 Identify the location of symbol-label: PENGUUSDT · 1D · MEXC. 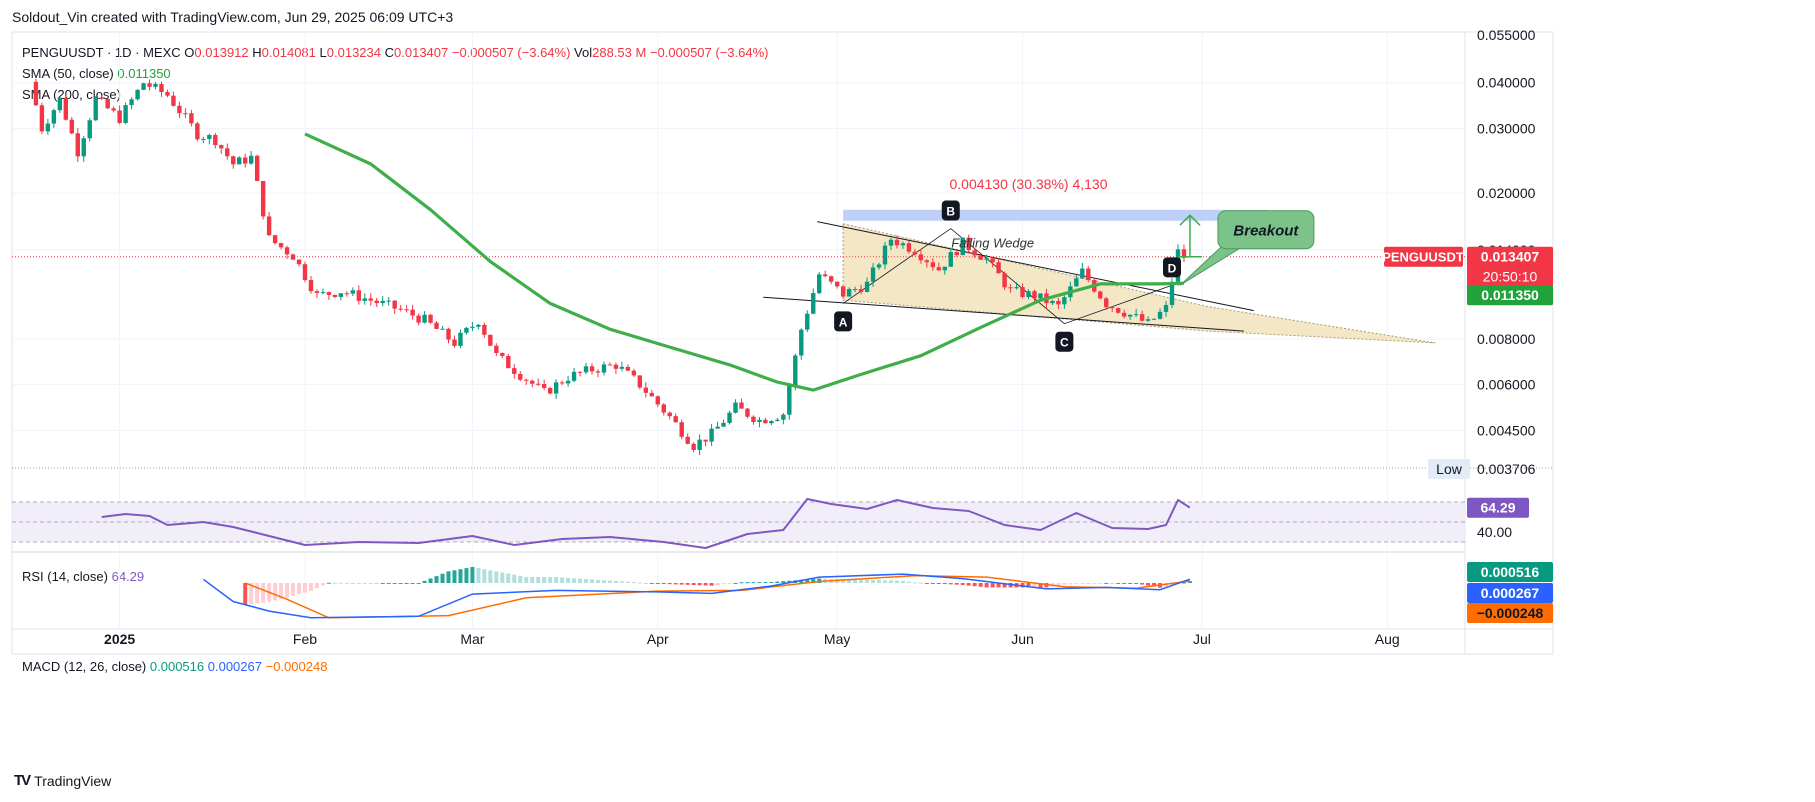
(101, 52).